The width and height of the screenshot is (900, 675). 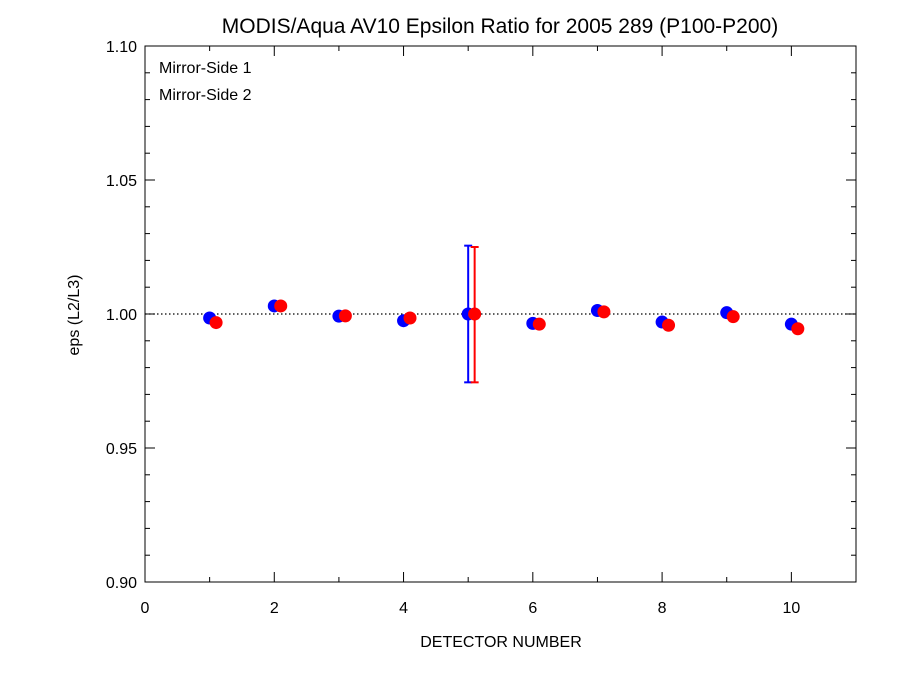 What do you see at coordinates (121, 449) in the screenshot?
I see `y-tick-label: 0.95` at bounding box center [121, 449].